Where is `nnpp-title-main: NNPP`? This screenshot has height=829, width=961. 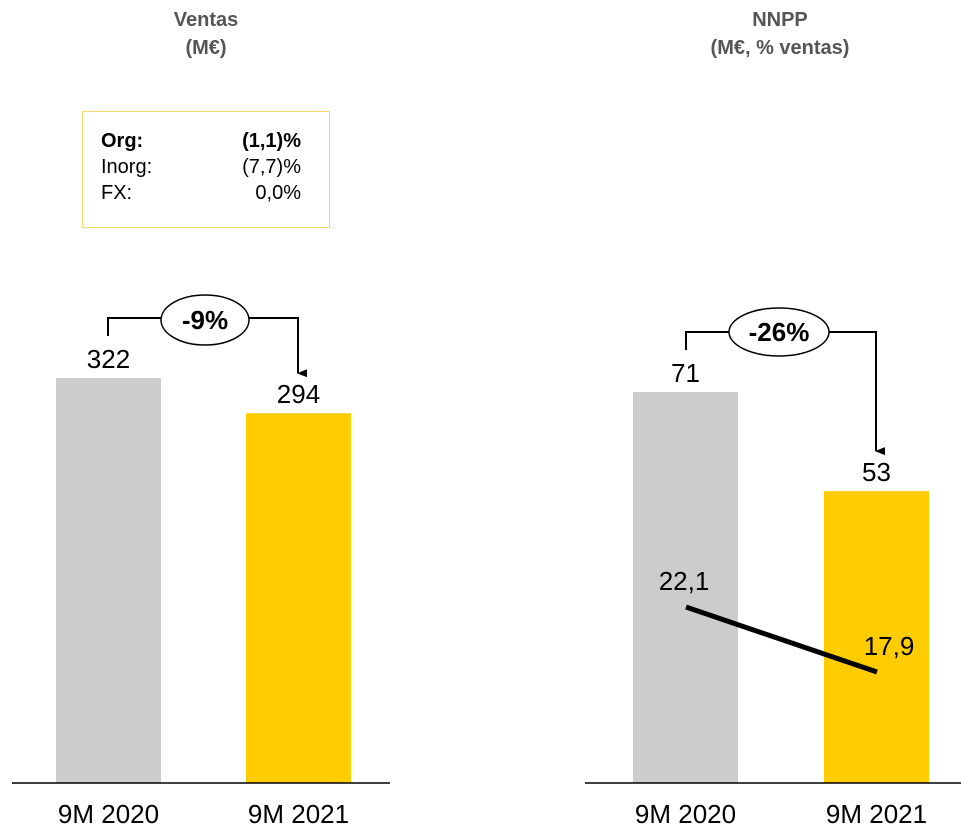
nnpp-title-main: NNPP is located at coordinates (780, 20).